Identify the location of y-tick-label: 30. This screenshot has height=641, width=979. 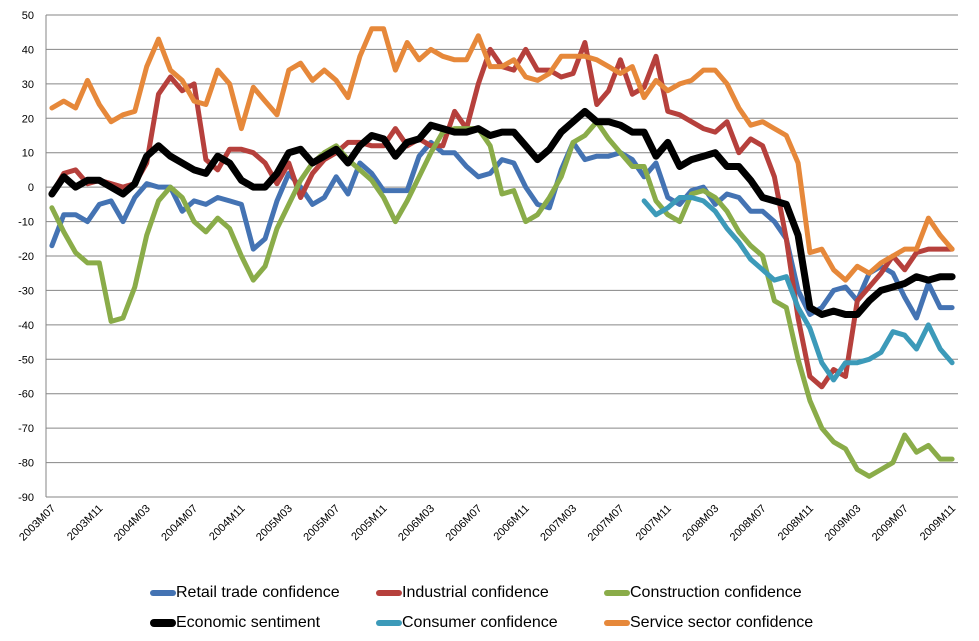
(28, 85).